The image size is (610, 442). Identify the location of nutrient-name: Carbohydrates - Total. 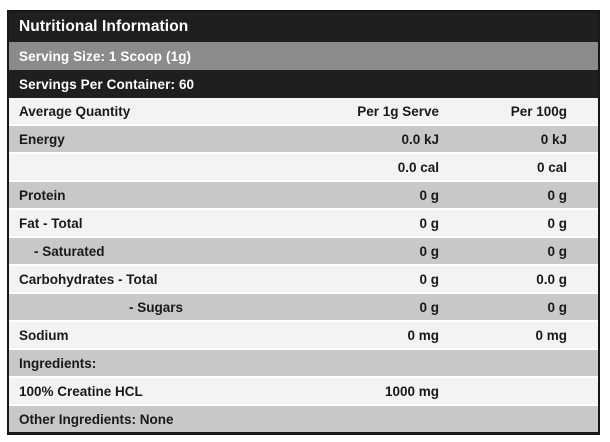
(88, 279).